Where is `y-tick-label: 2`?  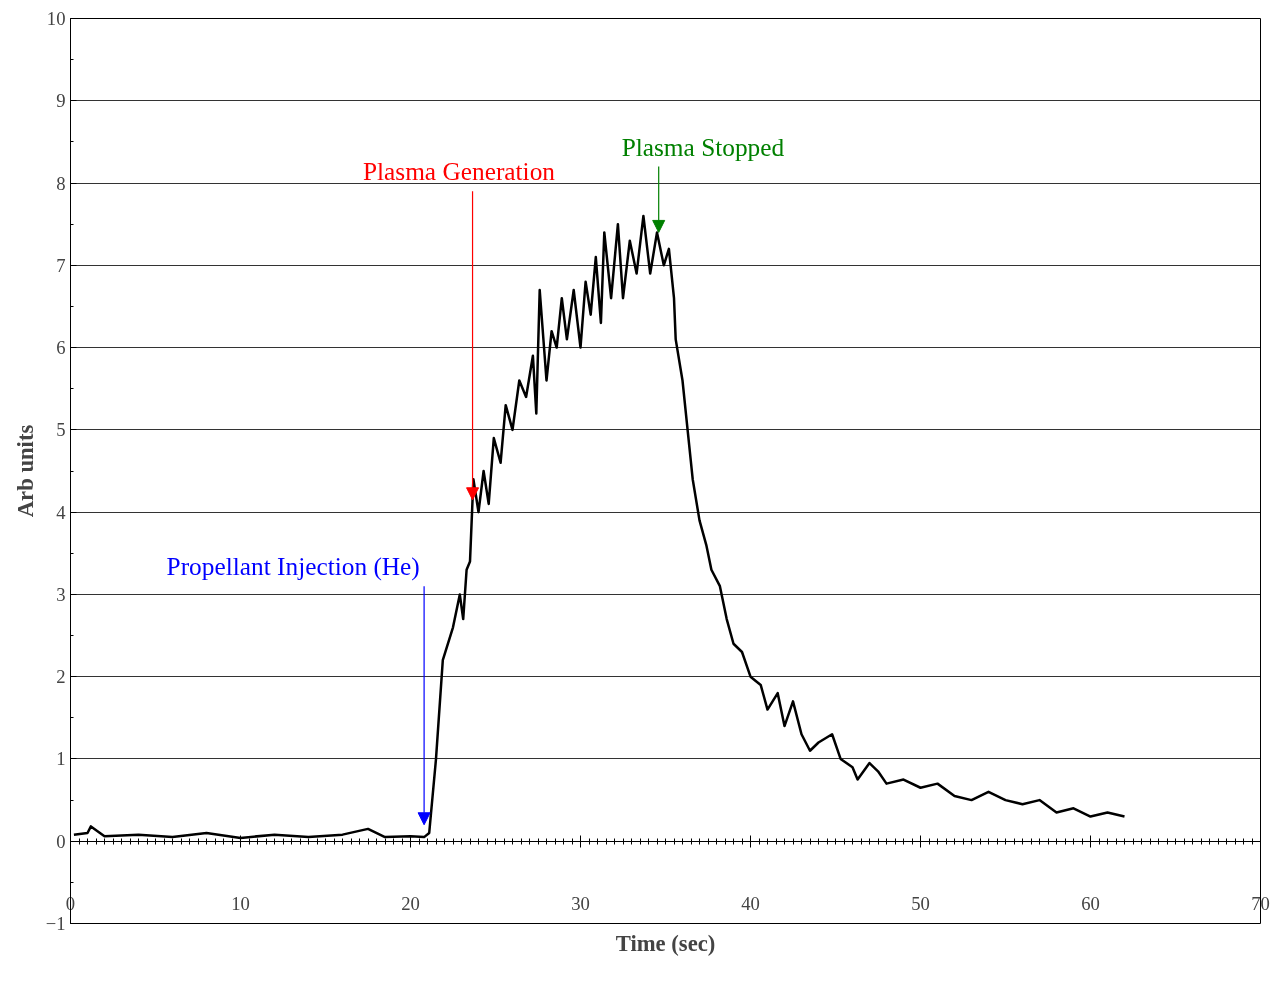
y-tick-label: 2 is located at coordinates (61, 677).